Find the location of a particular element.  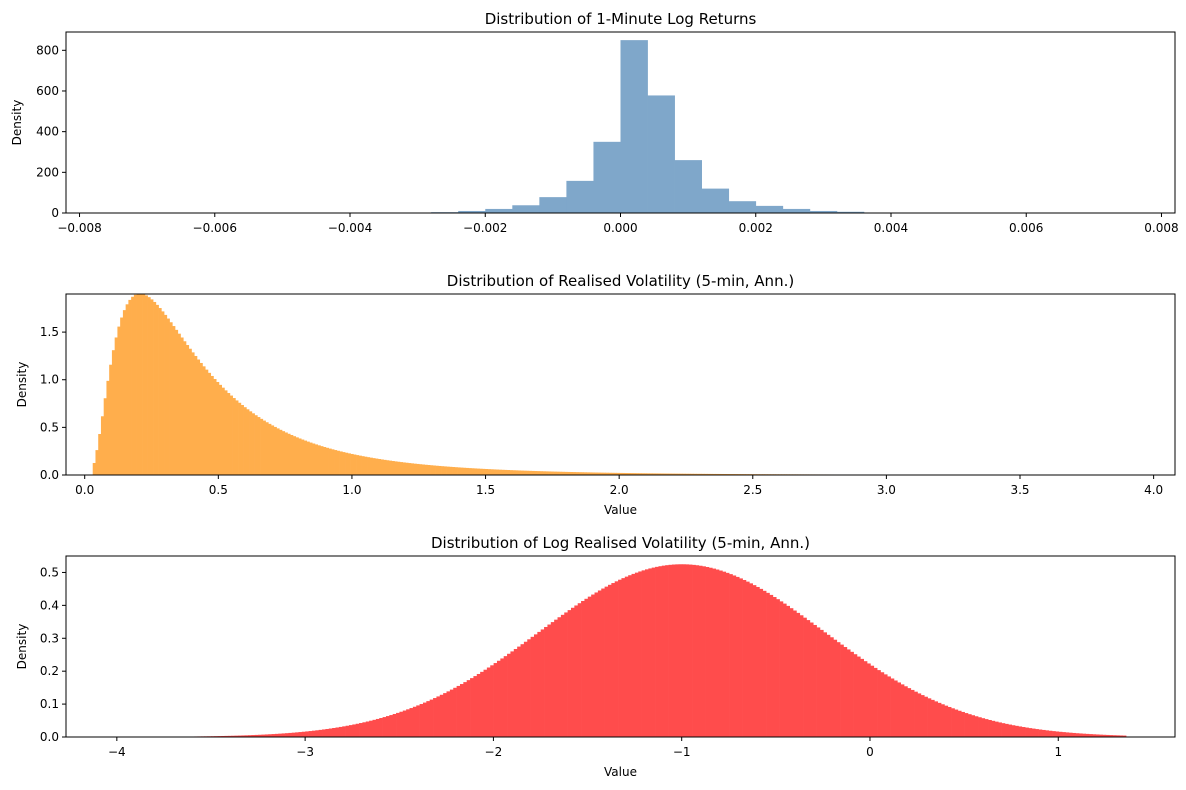

y-tick-label: 0.4 is located at coordinates (49, 605).